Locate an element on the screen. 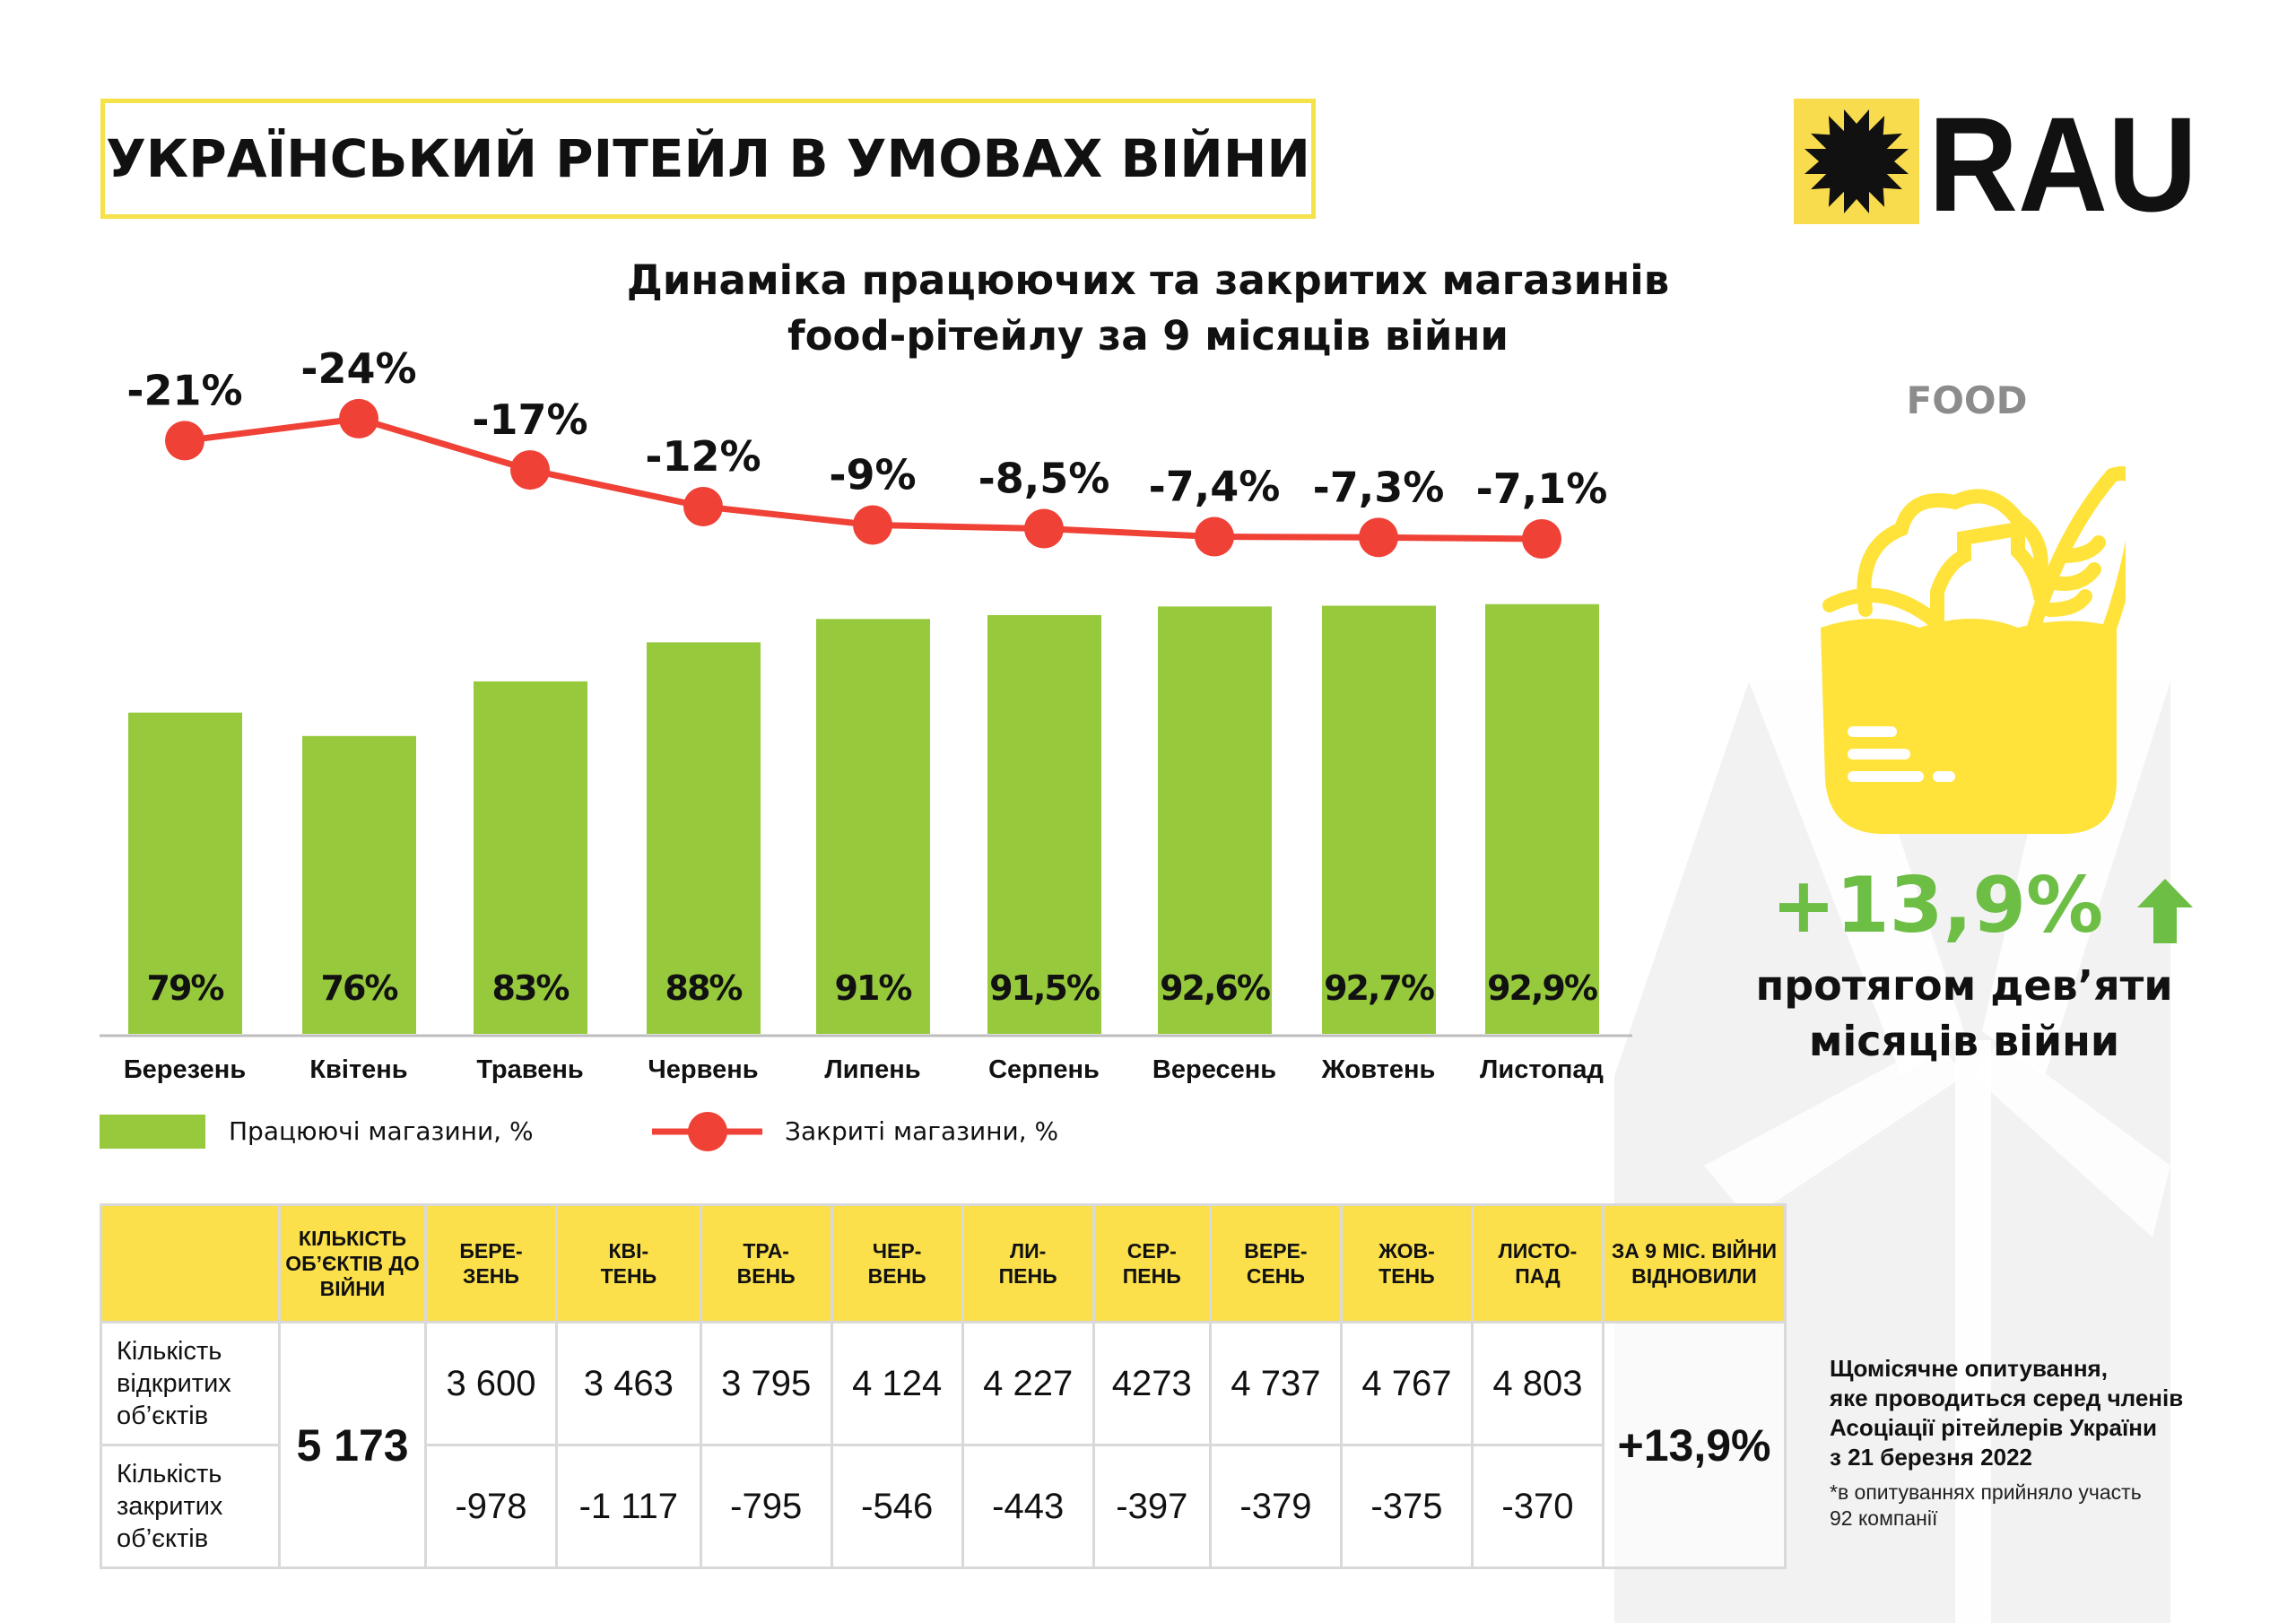 The width and height of the screenshot is (2296, 1623). note-line: Щомісячне опитування, is located at coordinates (1969, 1368).